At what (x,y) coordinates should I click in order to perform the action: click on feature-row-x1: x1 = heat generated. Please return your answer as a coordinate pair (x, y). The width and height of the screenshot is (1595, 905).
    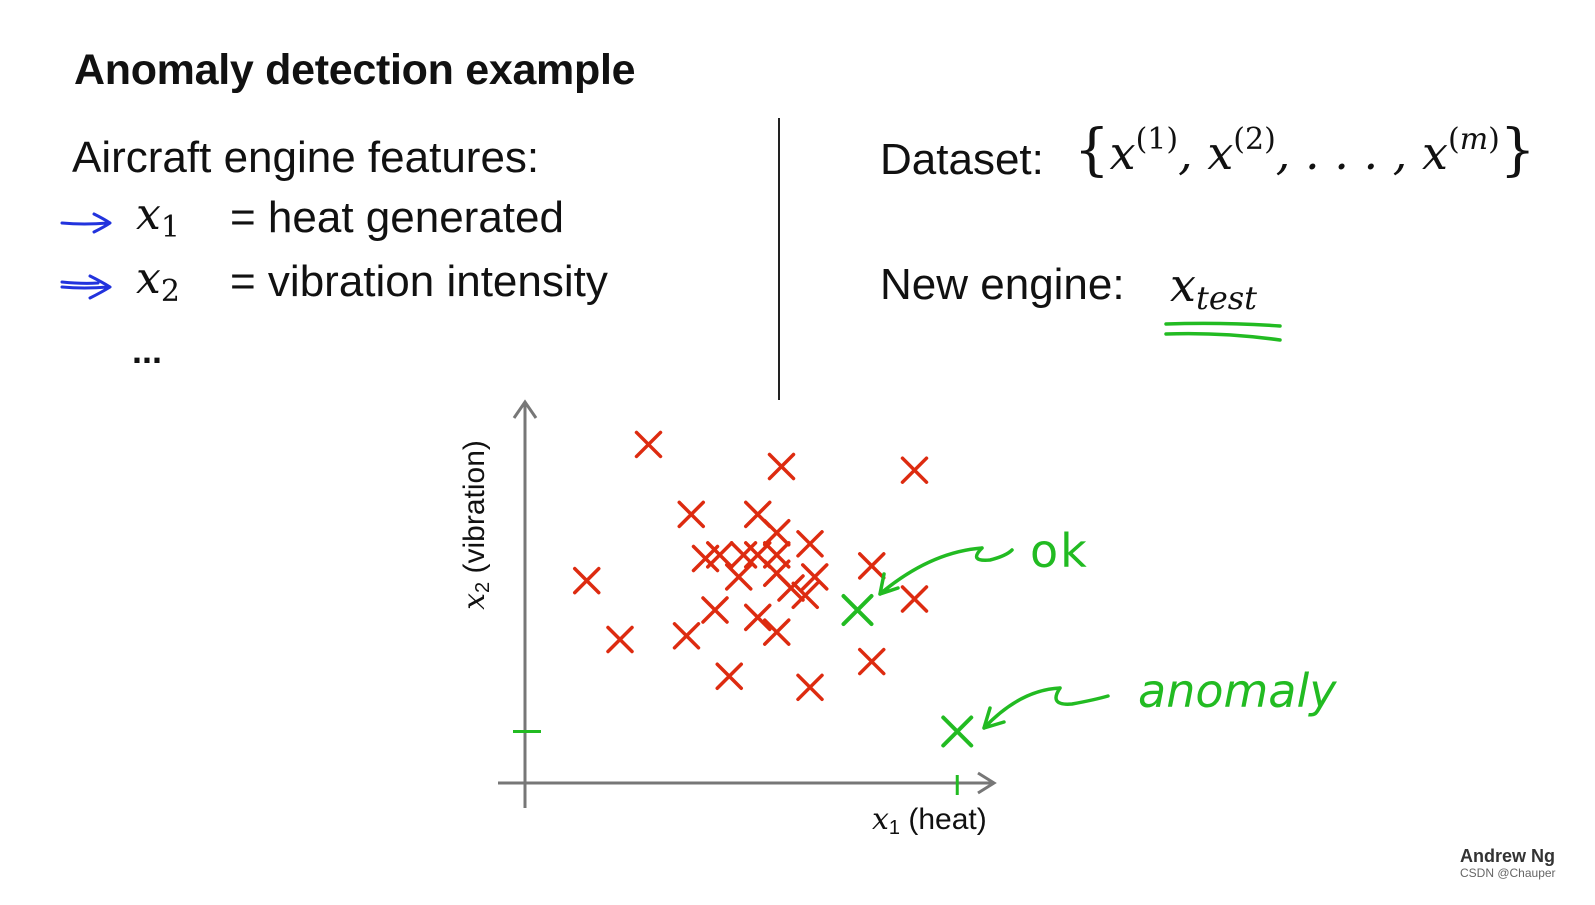
    Looking at the image, I should click on (408, 219).